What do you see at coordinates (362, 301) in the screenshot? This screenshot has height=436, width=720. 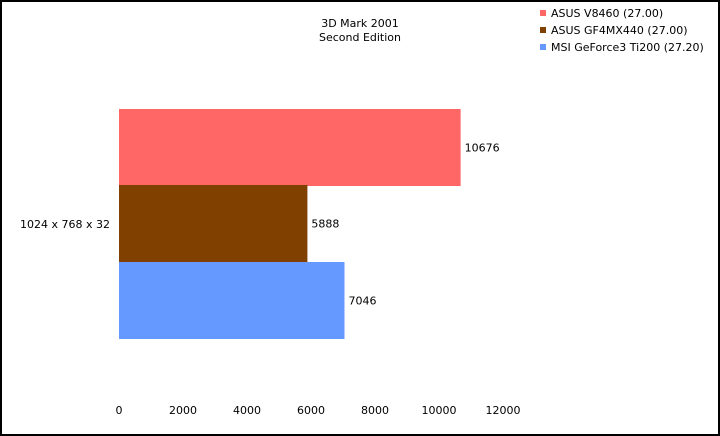 I see `bar-value-label: 7046` at bounding box center [362, 301].